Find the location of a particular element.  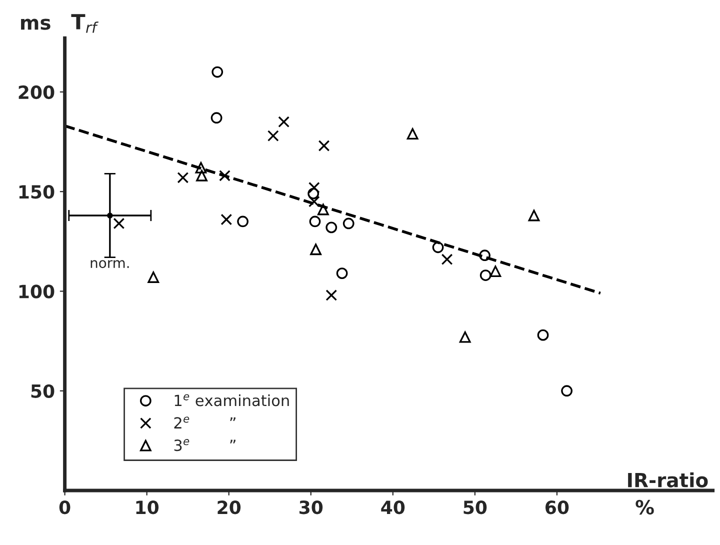

text: 3$^{e}$ ” is located at coordinates (205, 445).